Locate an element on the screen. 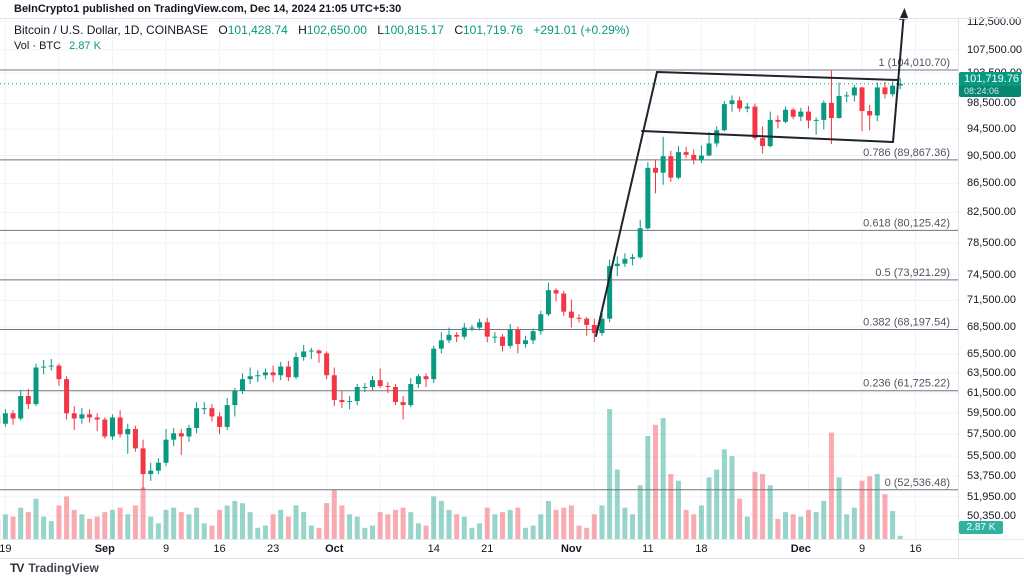 Image resolution: width=1024 pixels, height=579 pixels. last-price-badge: 101,719.76 08:24:06 is located at coordinates (990, 84).